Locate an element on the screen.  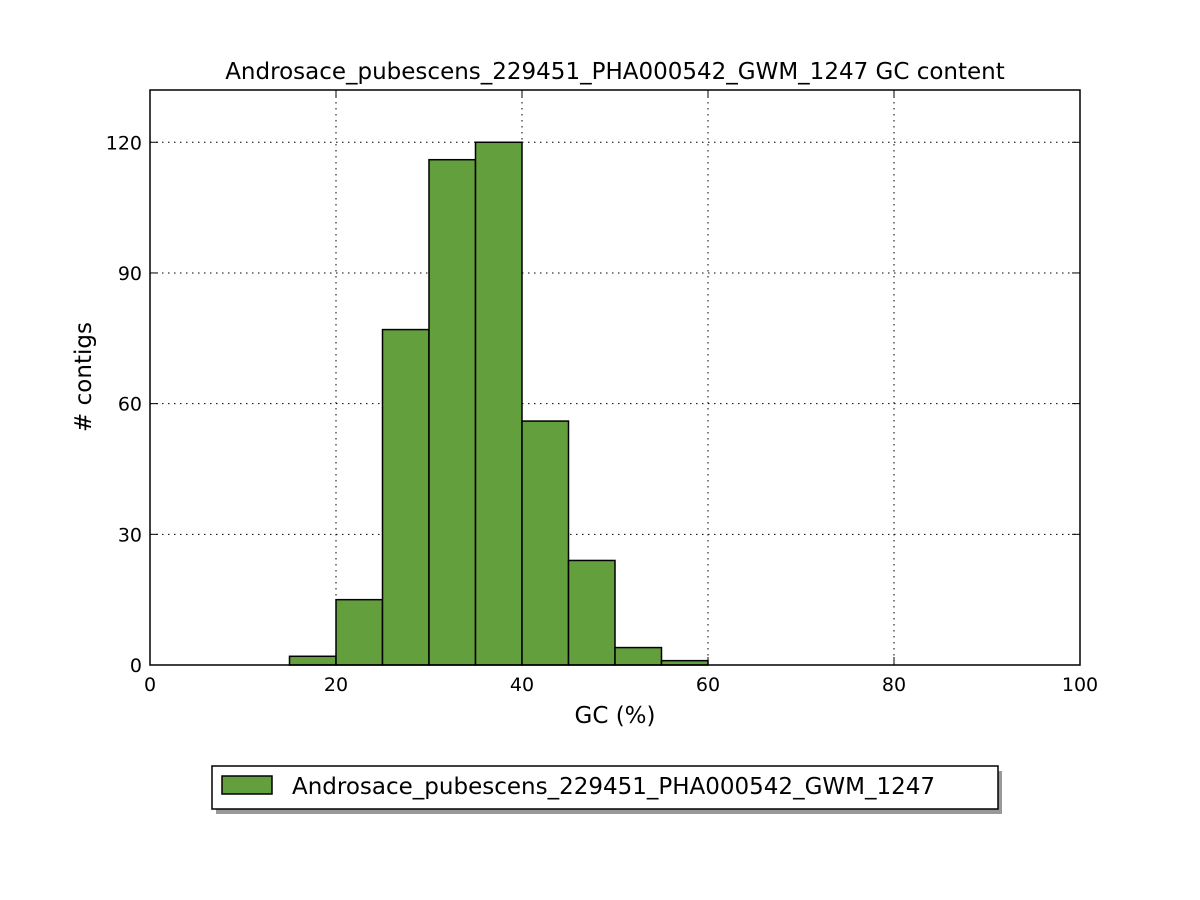
y-axis-label: # contigs is located at coordinates (84, 377).